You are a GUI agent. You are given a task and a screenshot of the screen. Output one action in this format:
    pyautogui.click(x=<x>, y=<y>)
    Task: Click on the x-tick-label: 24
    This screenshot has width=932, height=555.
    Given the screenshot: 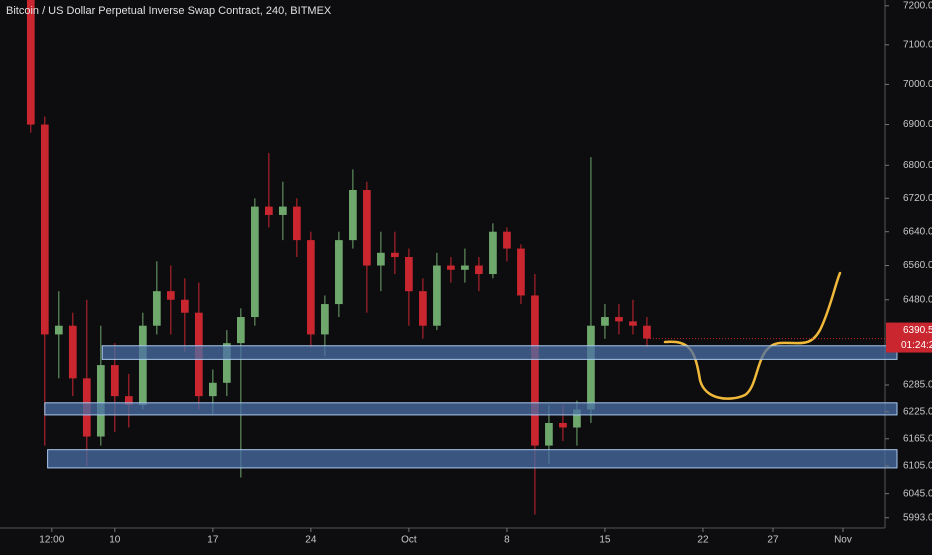 What is the action you would take?
    pyautogui.click(x=311, y=540)
    